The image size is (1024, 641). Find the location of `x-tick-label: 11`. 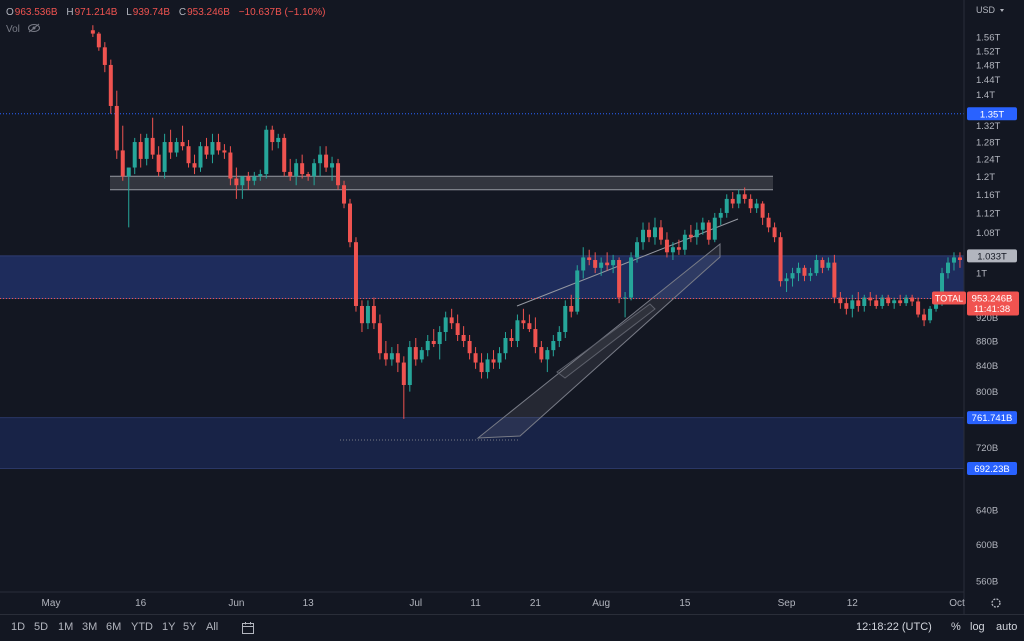

x-tick-label: 11 is located at coordinates (475, 603).